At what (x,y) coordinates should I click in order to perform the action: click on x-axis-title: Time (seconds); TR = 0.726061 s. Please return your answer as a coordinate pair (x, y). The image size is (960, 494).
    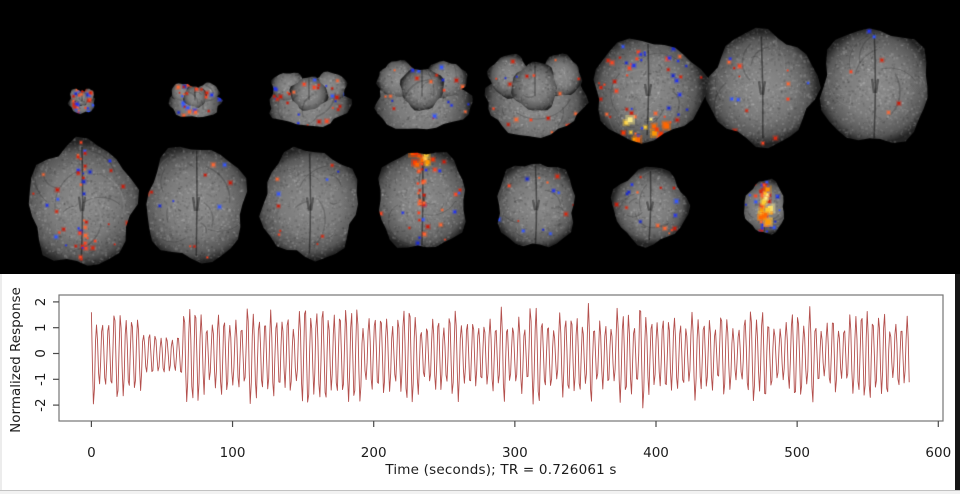
    Looking at the image, I should click on (501, 470).